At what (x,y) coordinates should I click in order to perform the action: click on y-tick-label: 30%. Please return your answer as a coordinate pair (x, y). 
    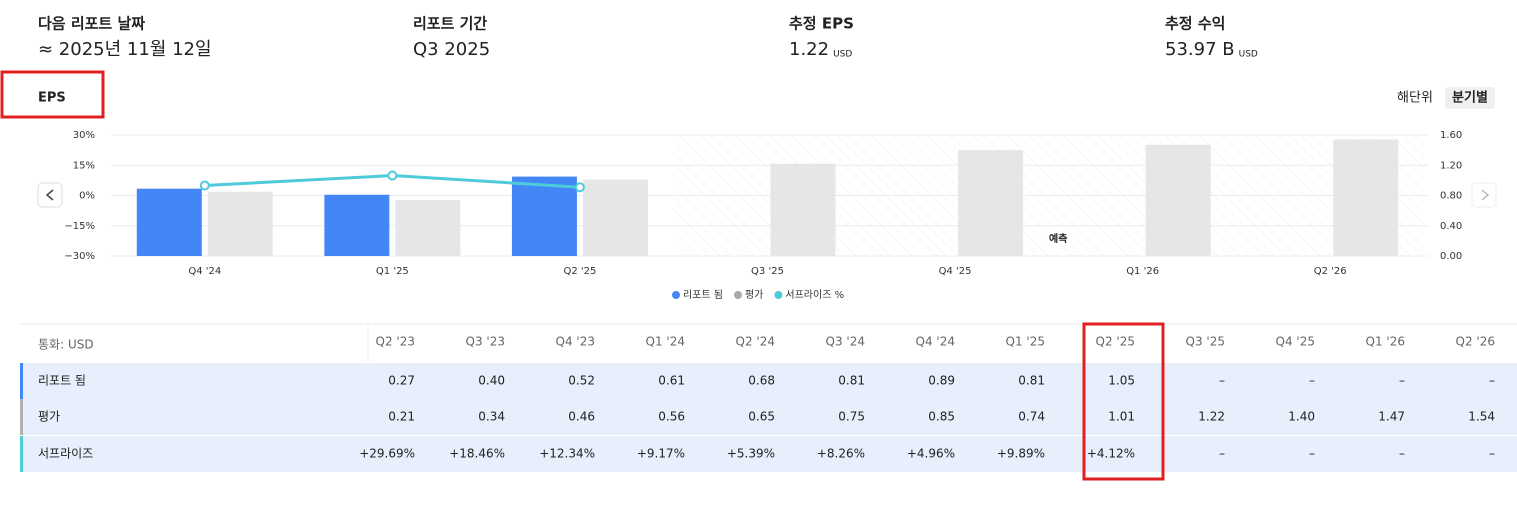
    Looking at the image, I should click on (84, 135).